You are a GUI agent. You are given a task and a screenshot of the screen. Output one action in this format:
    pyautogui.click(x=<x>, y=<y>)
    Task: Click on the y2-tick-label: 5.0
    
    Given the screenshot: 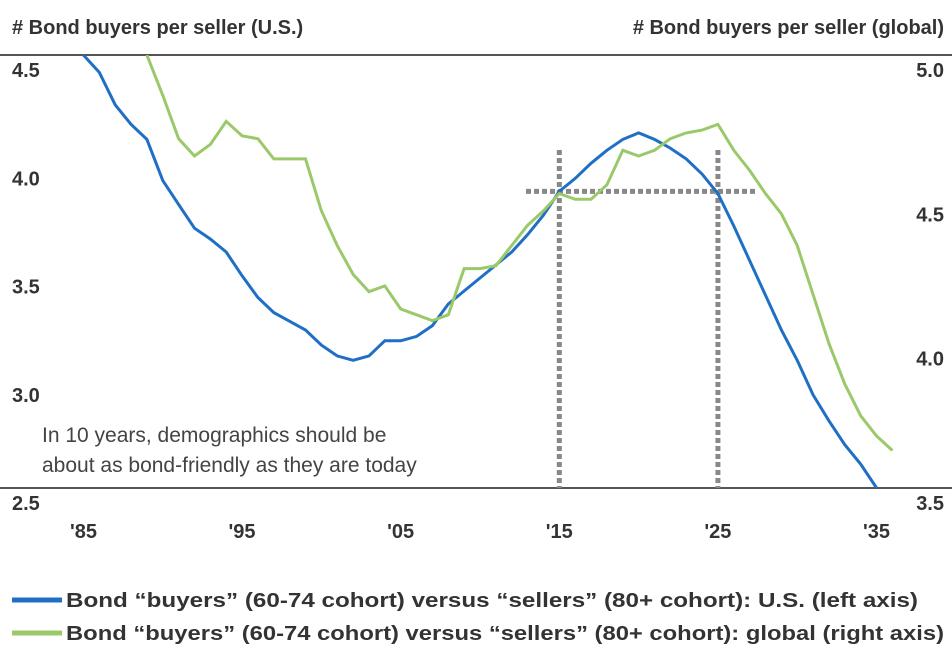 What is the action you would take?
    pyautogui.click(x=930, y=71)
    